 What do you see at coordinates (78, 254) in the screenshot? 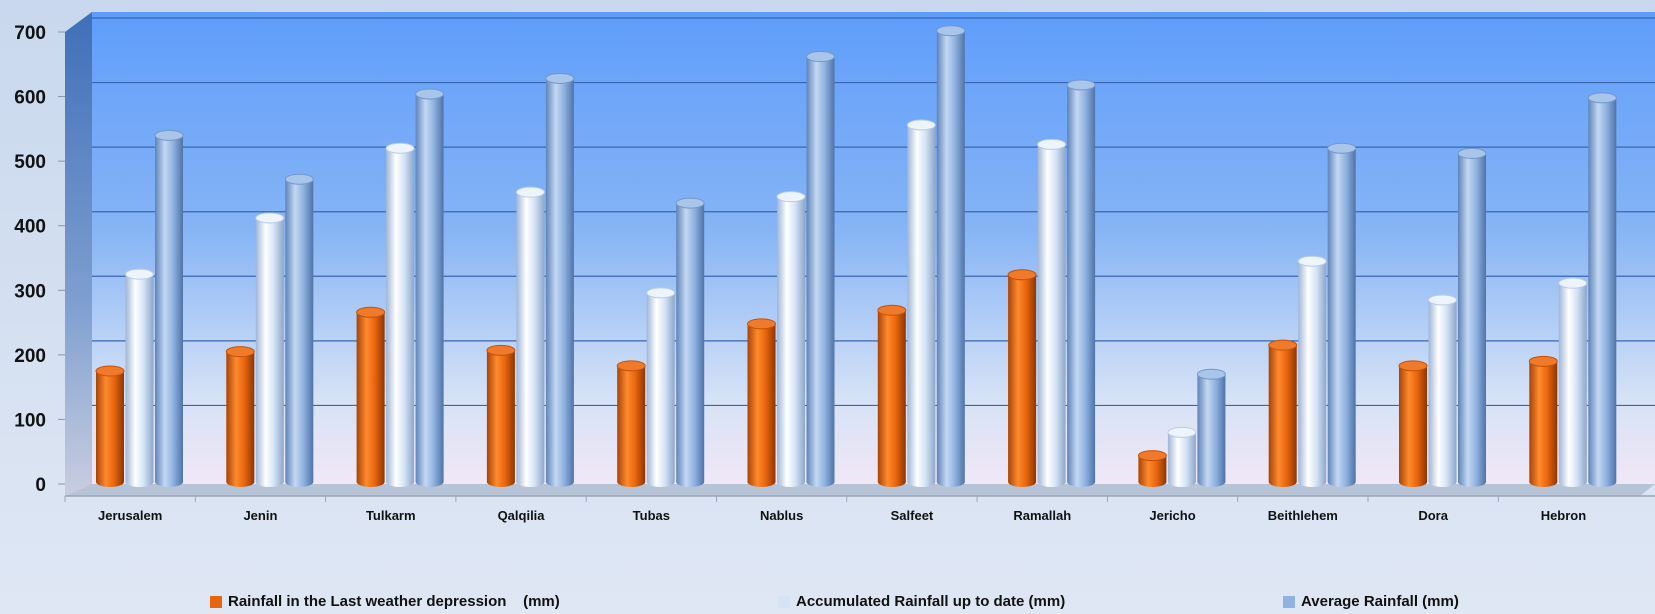
I see `side-wall` at bounding box center [78, 254].